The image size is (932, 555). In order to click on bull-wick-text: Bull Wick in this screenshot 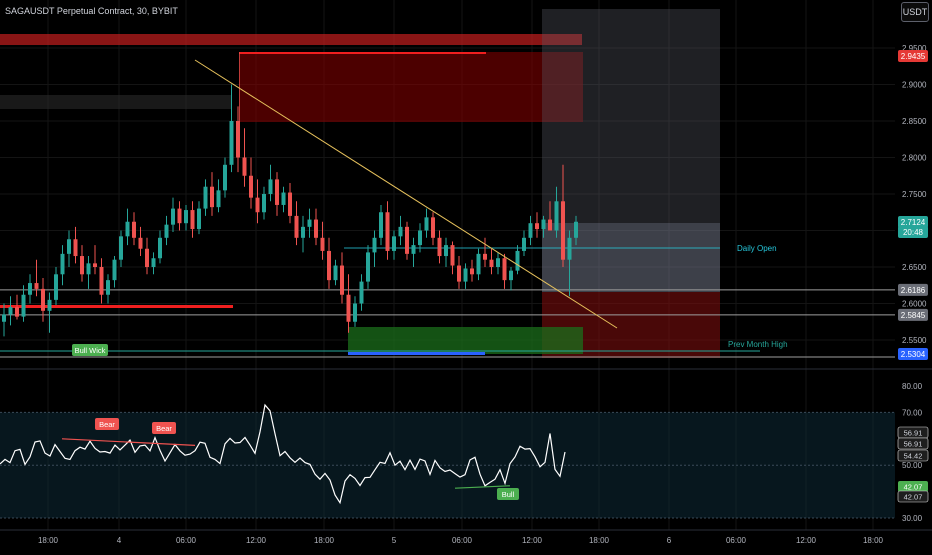, I will do `click(90, 350)`.